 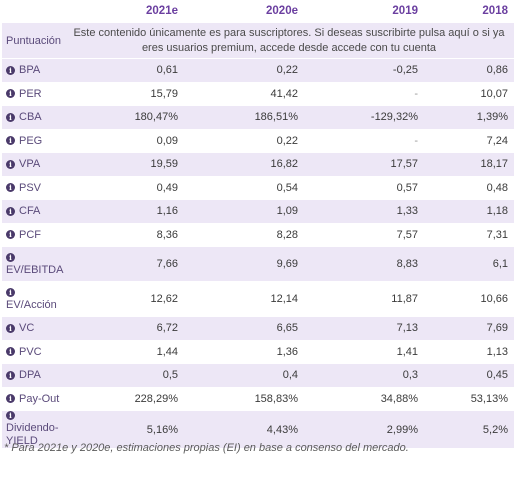 What do you see at coordinates (364, 70) in the screenshot?
I see `table-cell: -0,25` at bounding box center [364, 70].